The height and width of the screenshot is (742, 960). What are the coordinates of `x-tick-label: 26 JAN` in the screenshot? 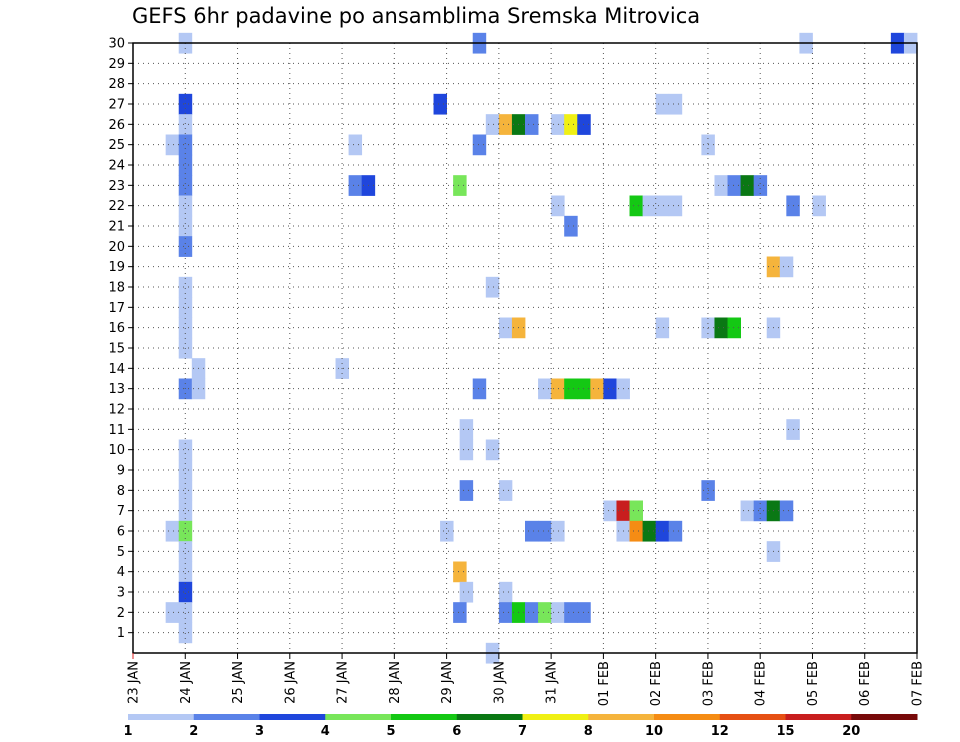 It's located at (290, 682).